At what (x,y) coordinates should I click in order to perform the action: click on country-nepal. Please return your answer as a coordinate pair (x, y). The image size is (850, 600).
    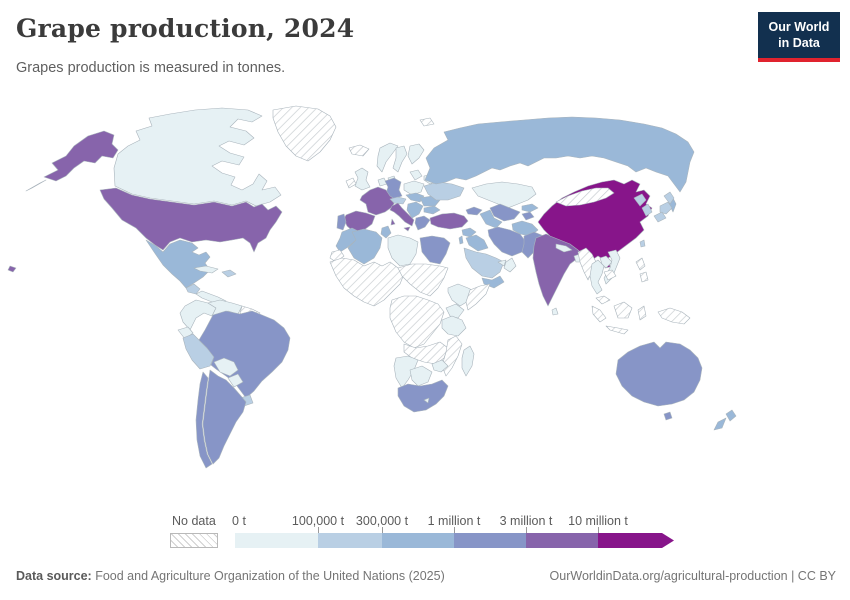
    Looking at the image, I should click on (564, 248).